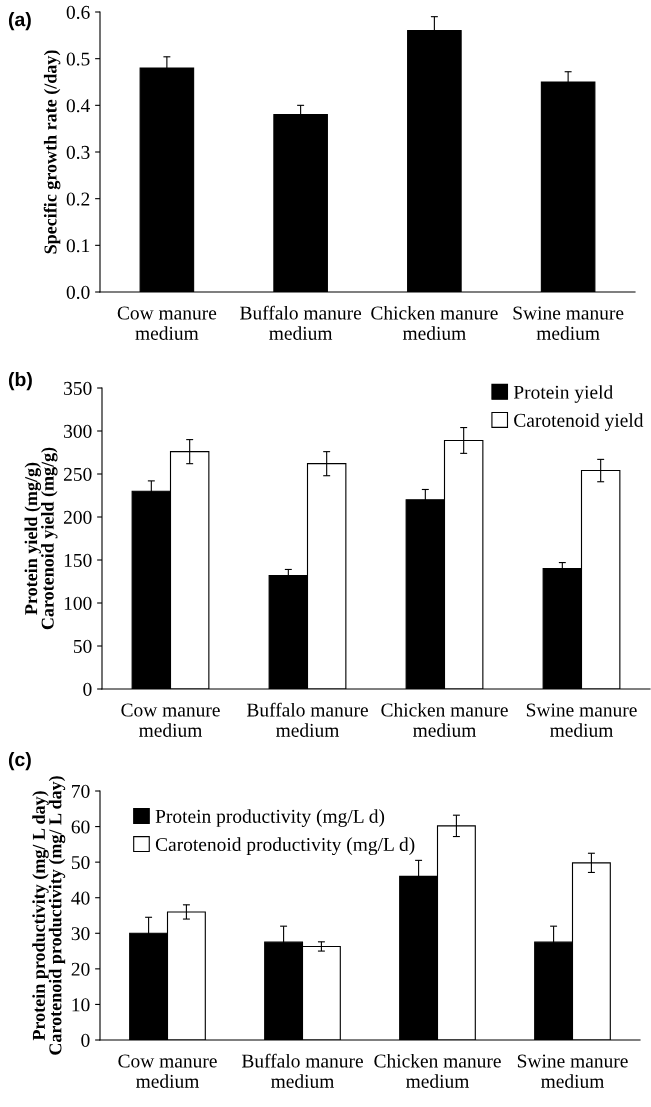  Describe the element at coordinates (52, 152) in the screenshot. I see `y-axis-title: Specific growth rate (/day)` at that location.